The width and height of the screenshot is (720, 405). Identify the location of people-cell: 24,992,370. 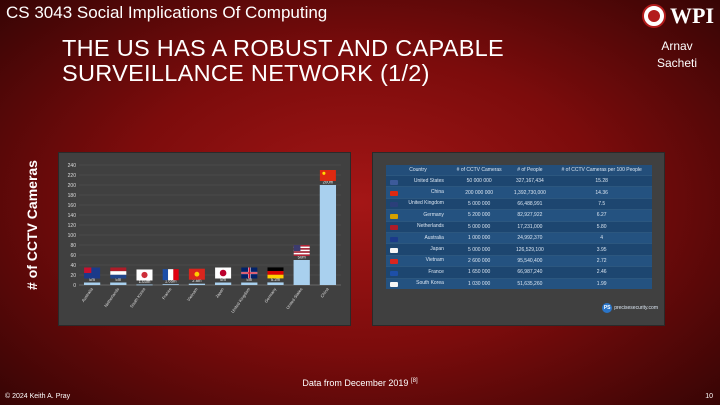
(530, 237).